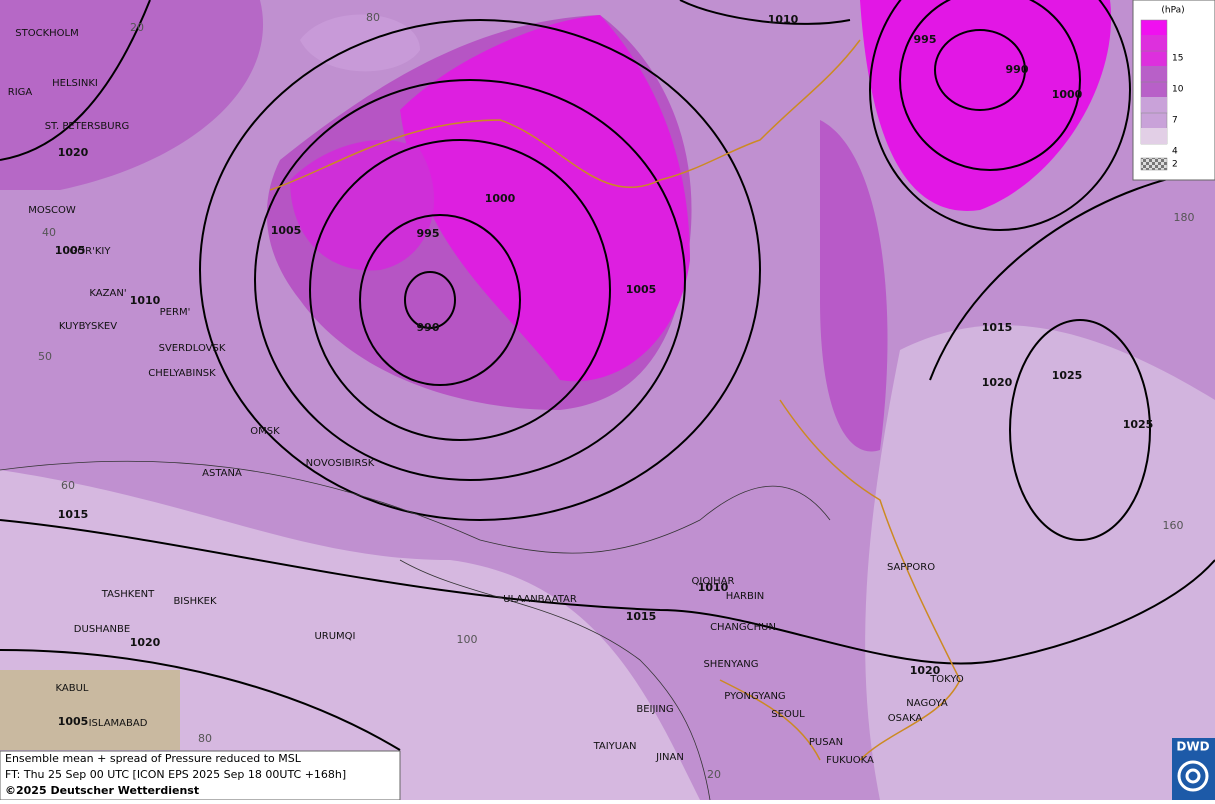  What do you see at coordinates (334, 636) in the screenshot?
I see `city-label: URUMQI` at bounding box center [334, 636].